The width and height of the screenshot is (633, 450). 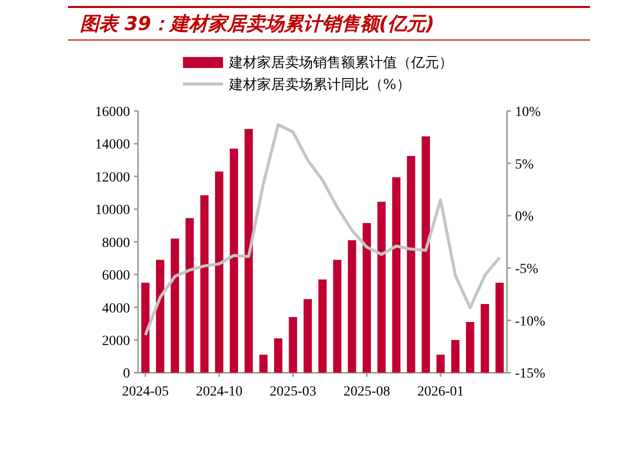 I want to click on y-tick-label: 10000, so click(x=112, y=210).